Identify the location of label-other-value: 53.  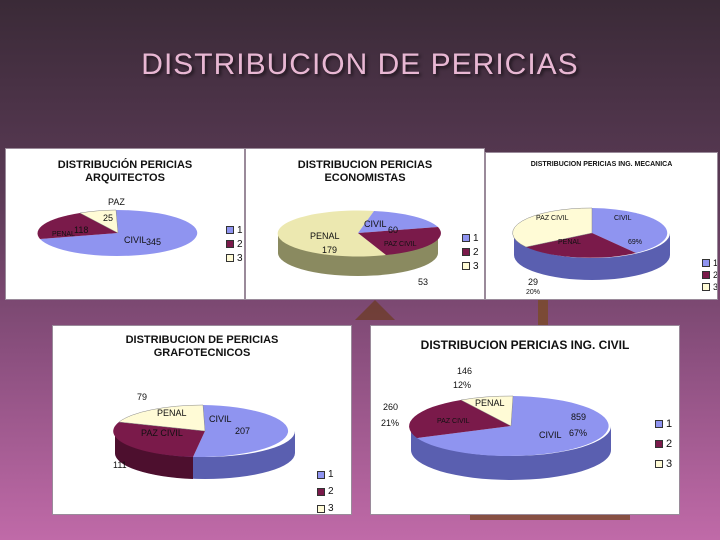
(423, 282).